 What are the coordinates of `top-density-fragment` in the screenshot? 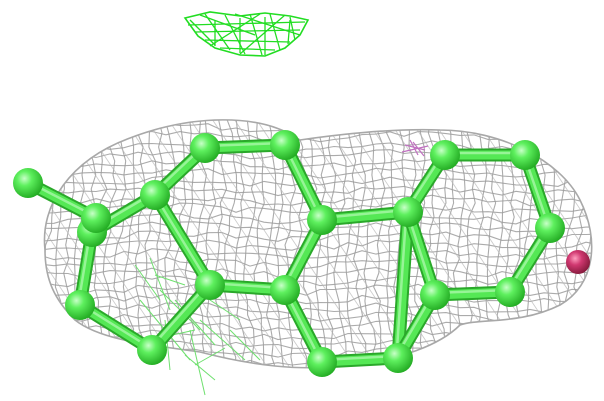 It's located at (246, 34).